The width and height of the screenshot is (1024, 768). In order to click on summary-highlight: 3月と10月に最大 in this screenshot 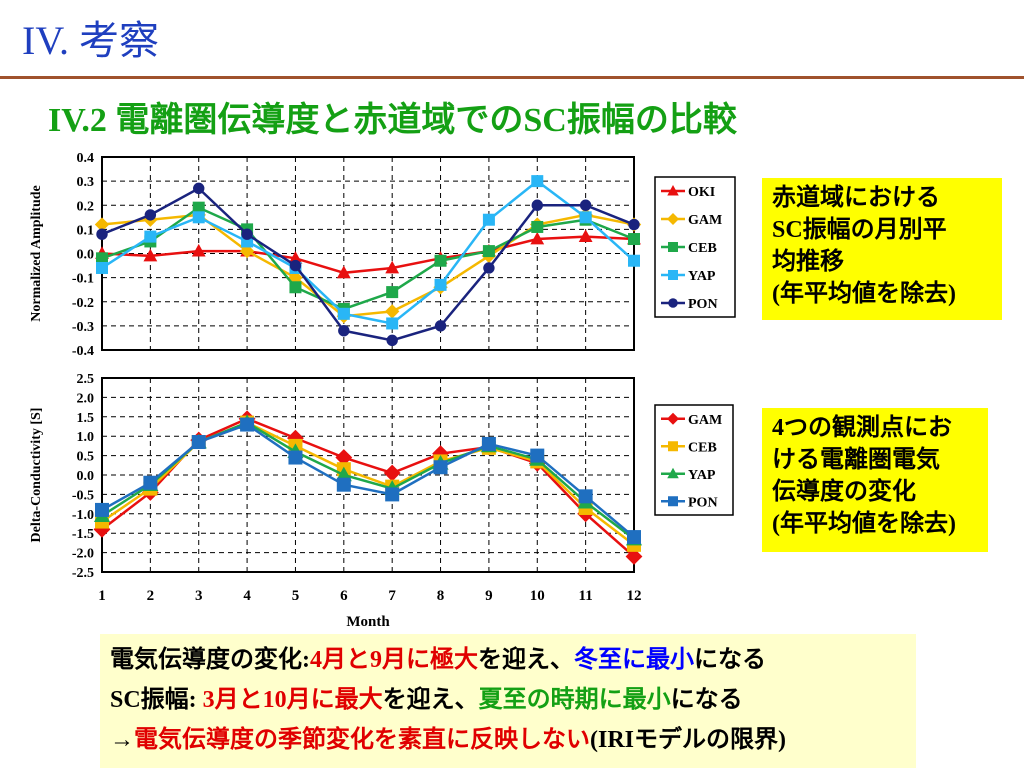, I will do `click(292, 700)`.